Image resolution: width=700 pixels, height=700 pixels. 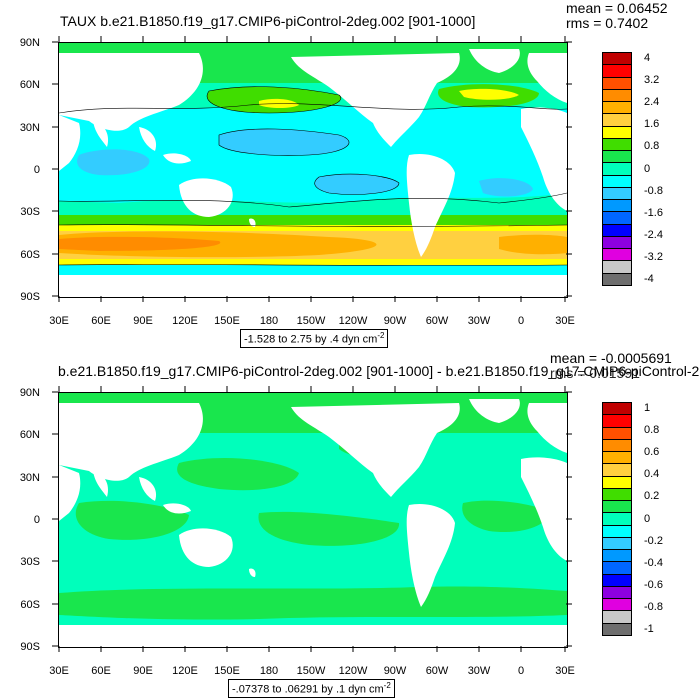 I want to click on colorbar-label: 1.6, so click(x=652, y=124).